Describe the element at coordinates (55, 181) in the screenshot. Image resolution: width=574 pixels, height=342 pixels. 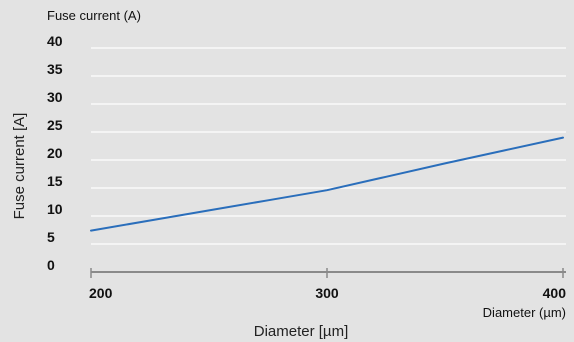
I see `y-tick-label: 15` at that location.